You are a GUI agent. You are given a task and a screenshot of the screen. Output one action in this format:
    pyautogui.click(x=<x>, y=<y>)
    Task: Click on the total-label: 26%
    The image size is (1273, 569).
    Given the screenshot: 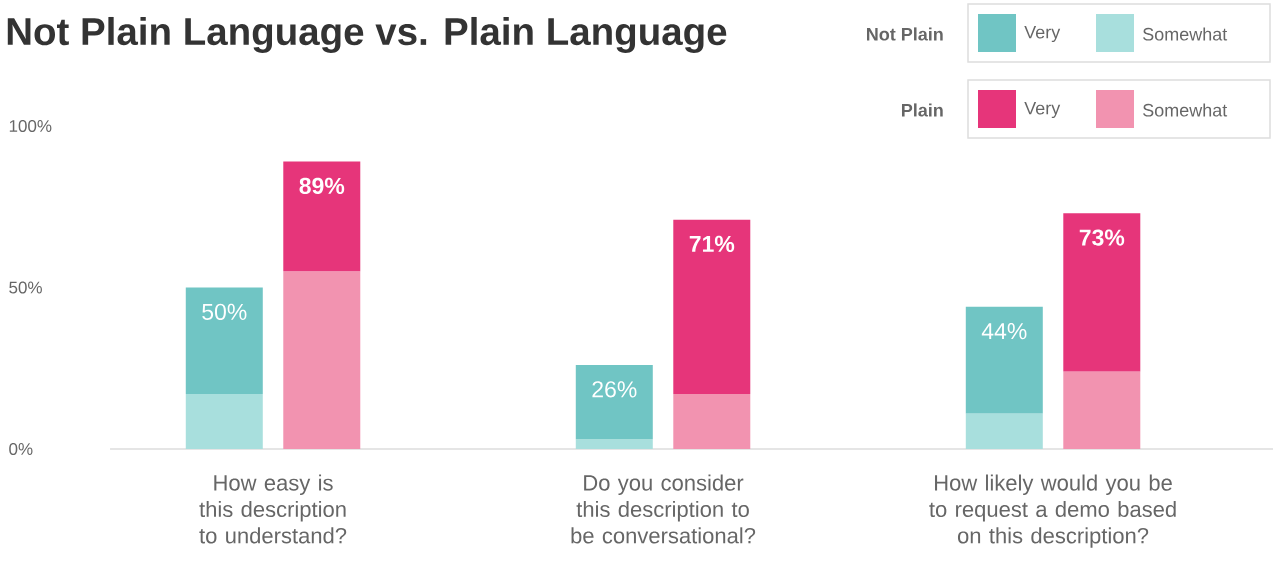 What is the action you would take?
    pyautogui.click(x=614, y=389)
    